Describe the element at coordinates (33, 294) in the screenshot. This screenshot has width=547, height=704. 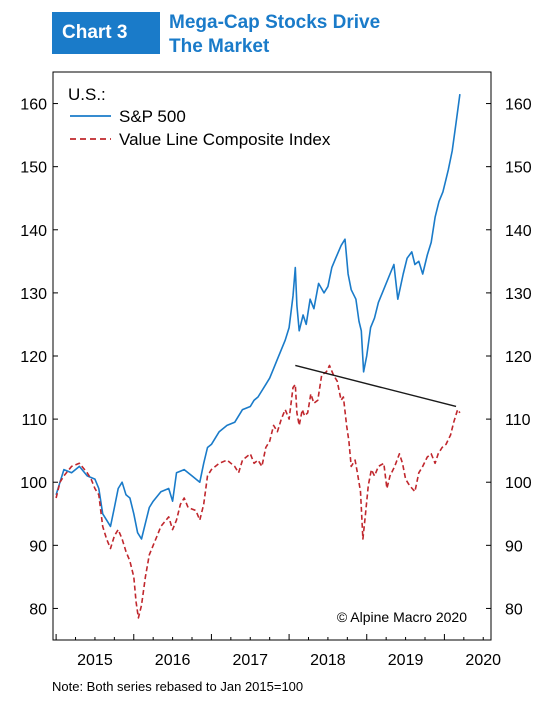
I see `y-tick-label-left: 130` at that location.